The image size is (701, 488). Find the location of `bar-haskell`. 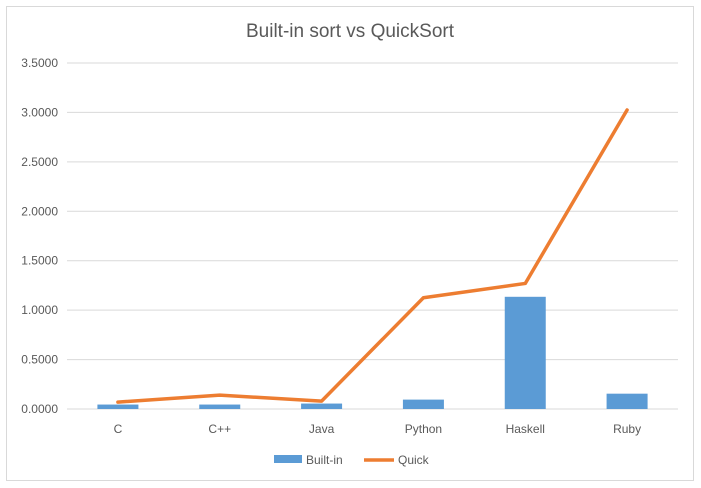

bar-haskell is located at coordinates (525, 352).